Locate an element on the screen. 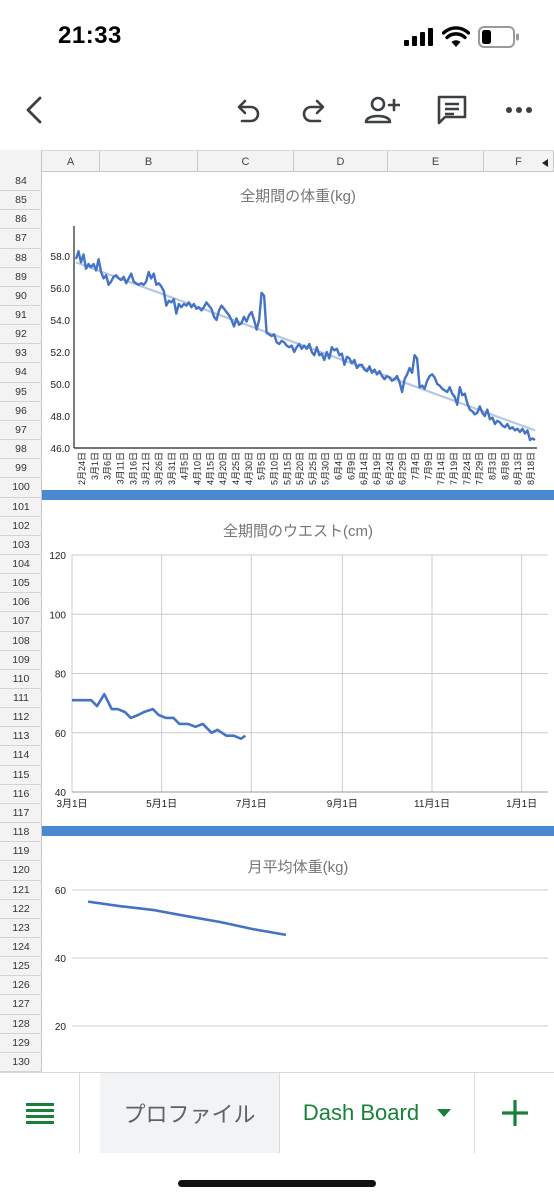 The width and height of the screenshot is (554, 1200). x-tick-group: 8月18日 is located at coordinates (531, 468).